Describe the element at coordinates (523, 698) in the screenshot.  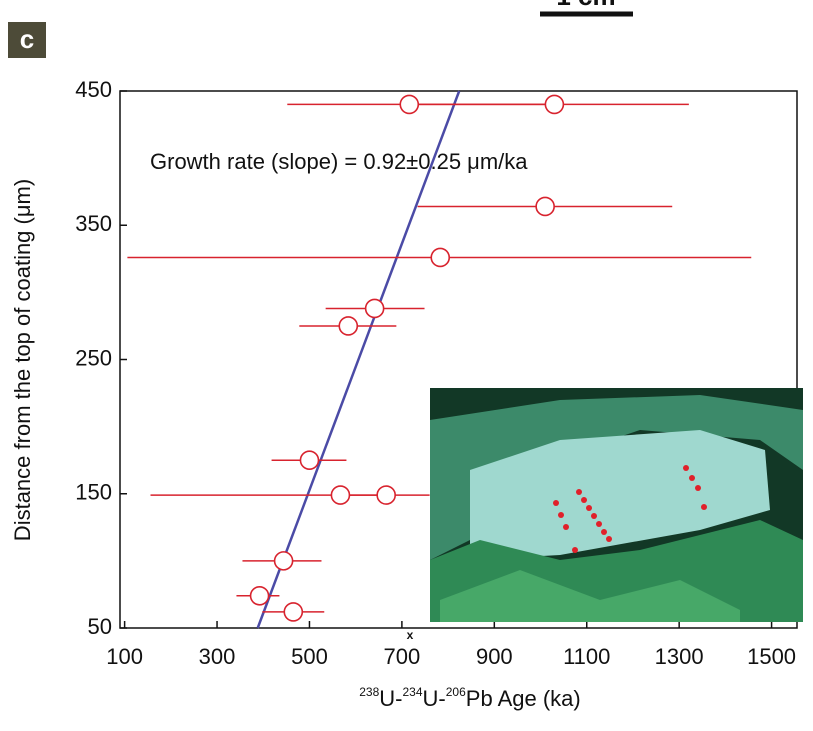
I see `x-axis-title-part: Pb Age (ka)` at that location.